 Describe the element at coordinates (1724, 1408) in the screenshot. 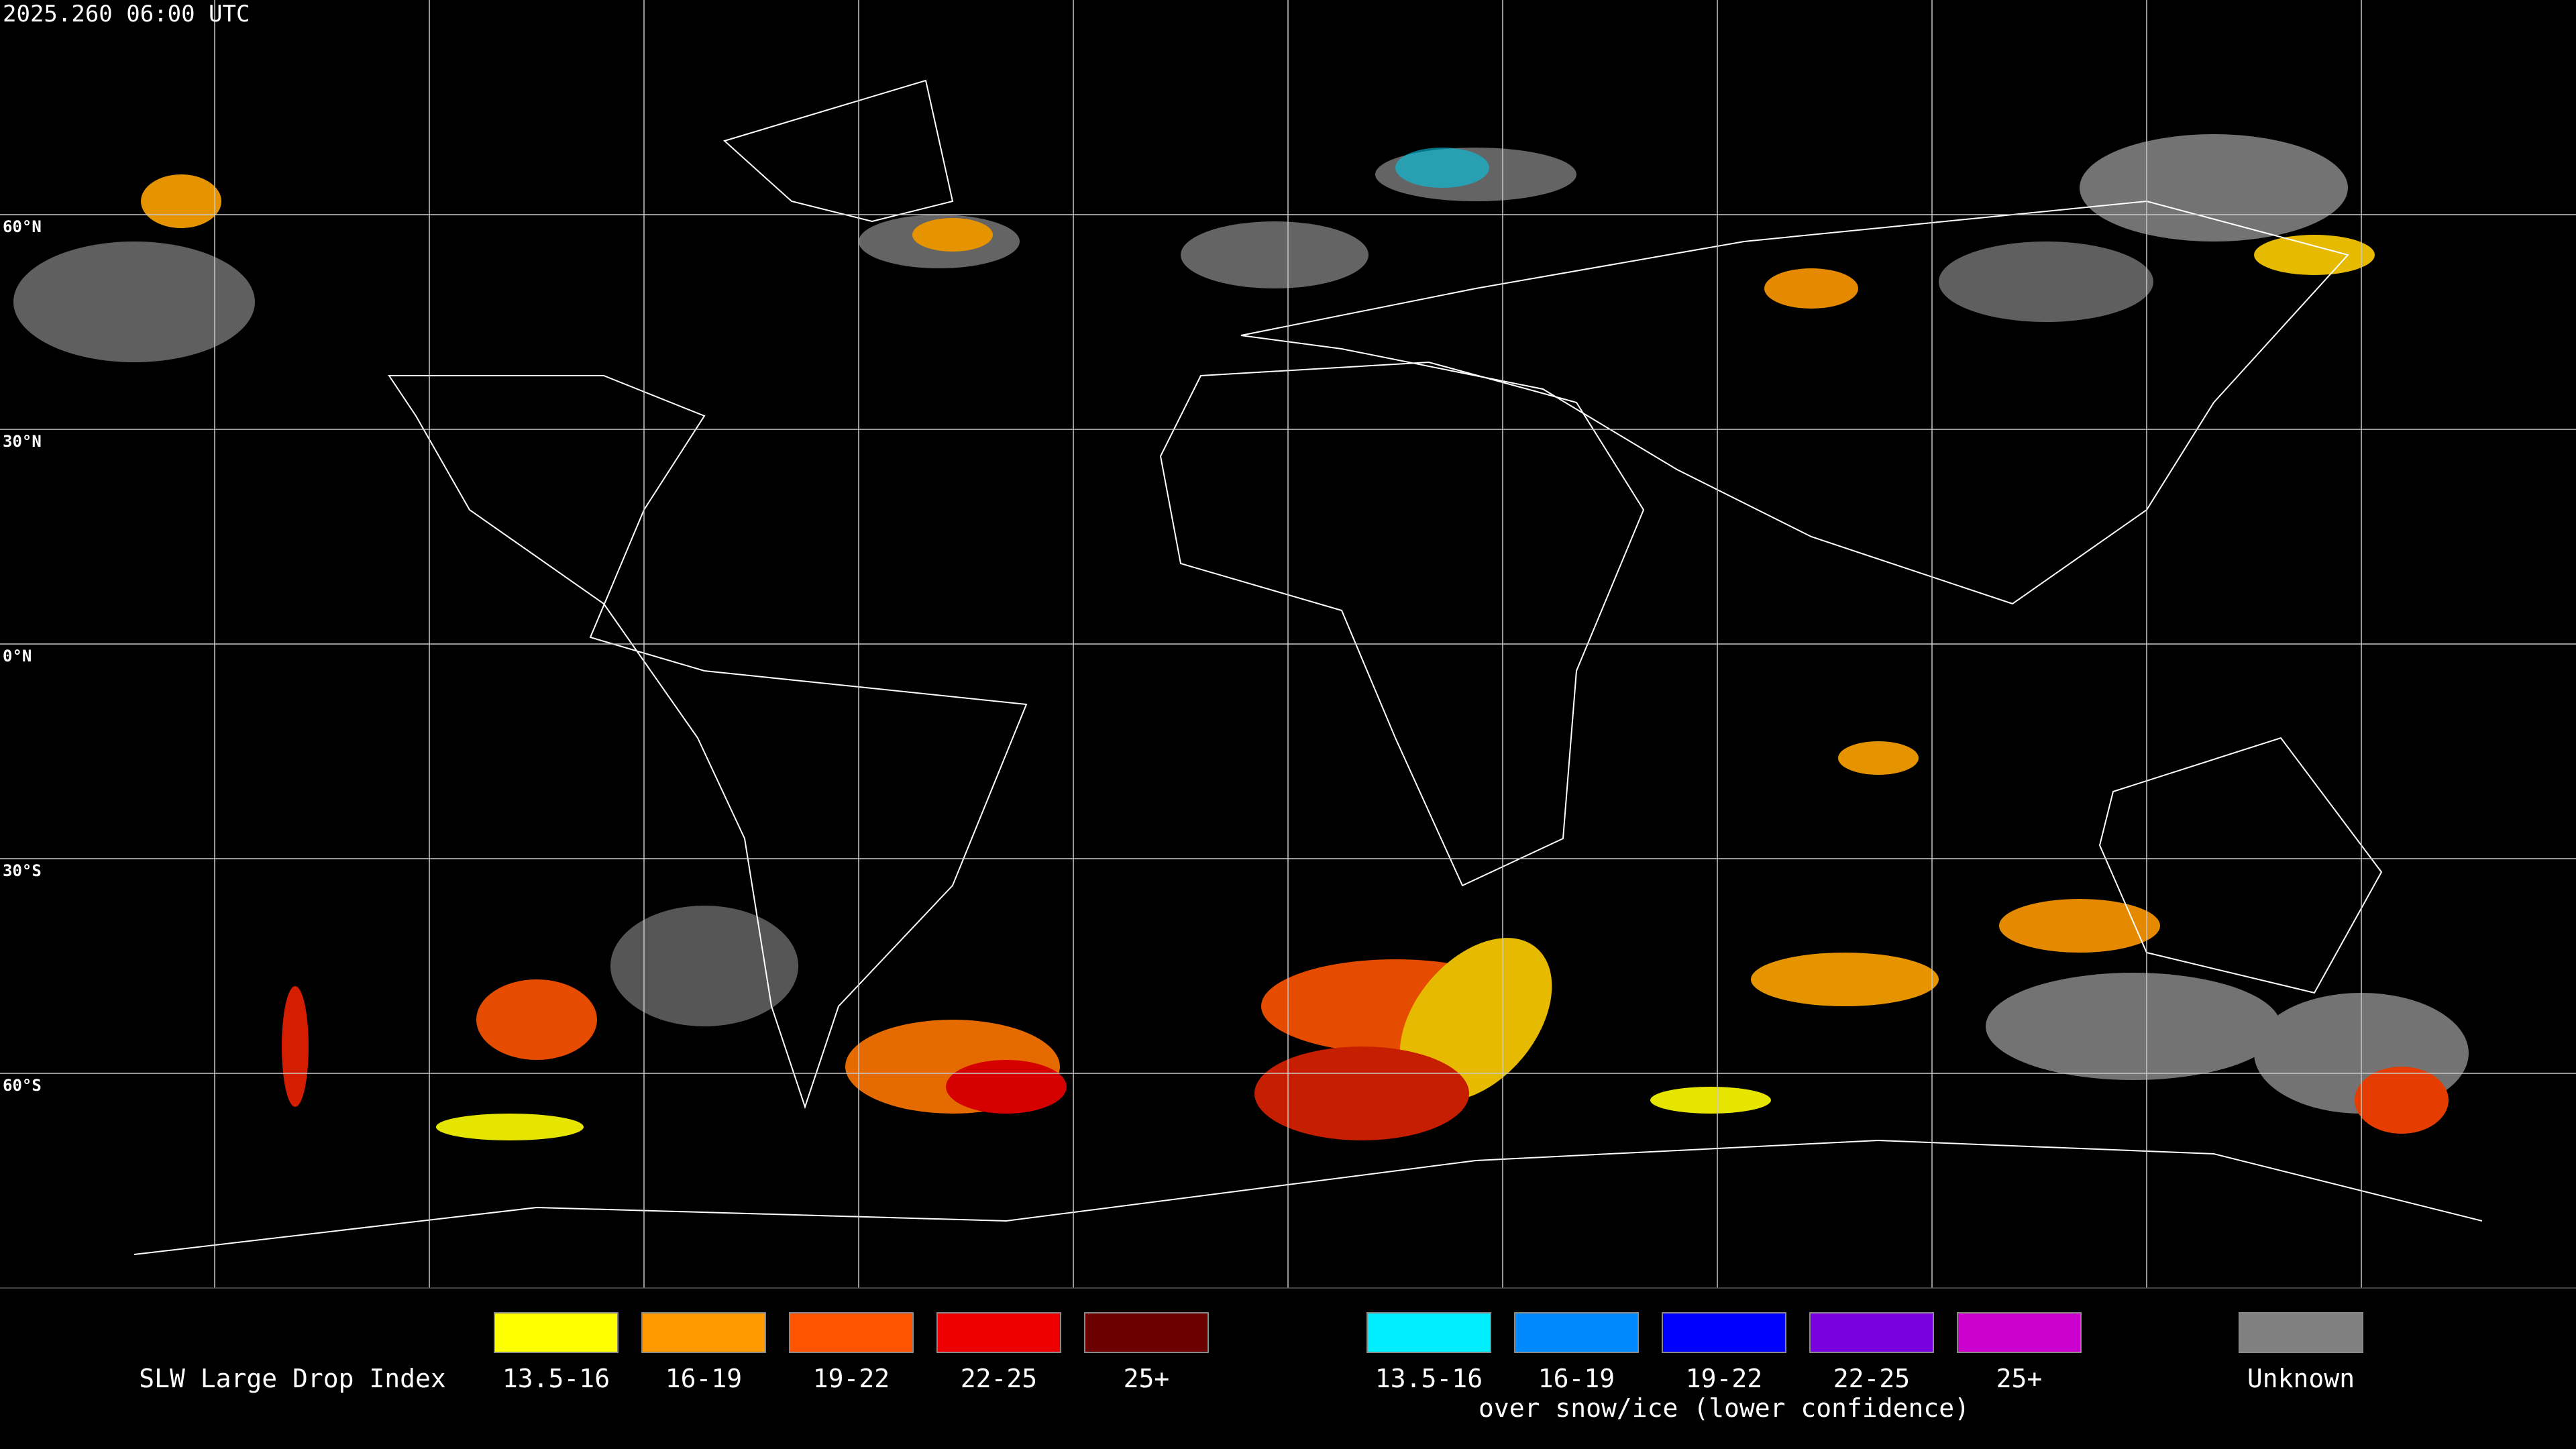

I see `snow-note: over snow/ice (lower confidence)` at that location.